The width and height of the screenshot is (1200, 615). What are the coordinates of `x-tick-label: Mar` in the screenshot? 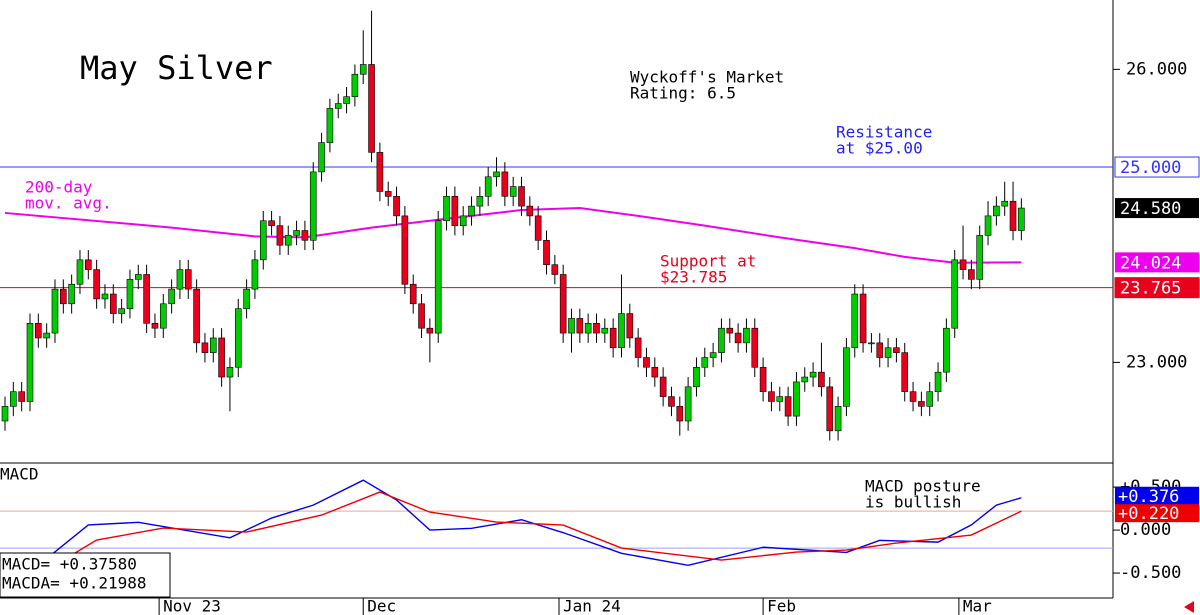 It's located at (977, 606).